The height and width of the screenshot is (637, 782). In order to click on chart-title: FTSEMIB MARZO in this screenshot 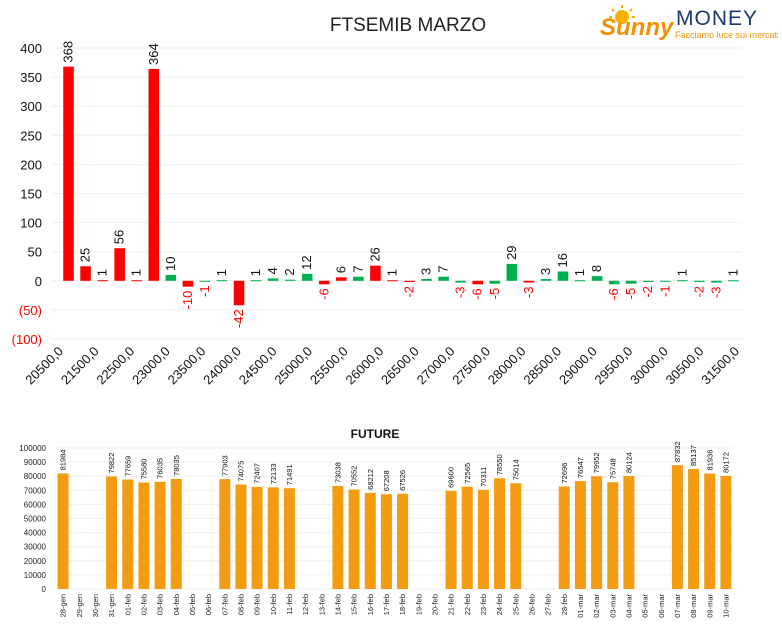, I will do `click(408, 25)`.